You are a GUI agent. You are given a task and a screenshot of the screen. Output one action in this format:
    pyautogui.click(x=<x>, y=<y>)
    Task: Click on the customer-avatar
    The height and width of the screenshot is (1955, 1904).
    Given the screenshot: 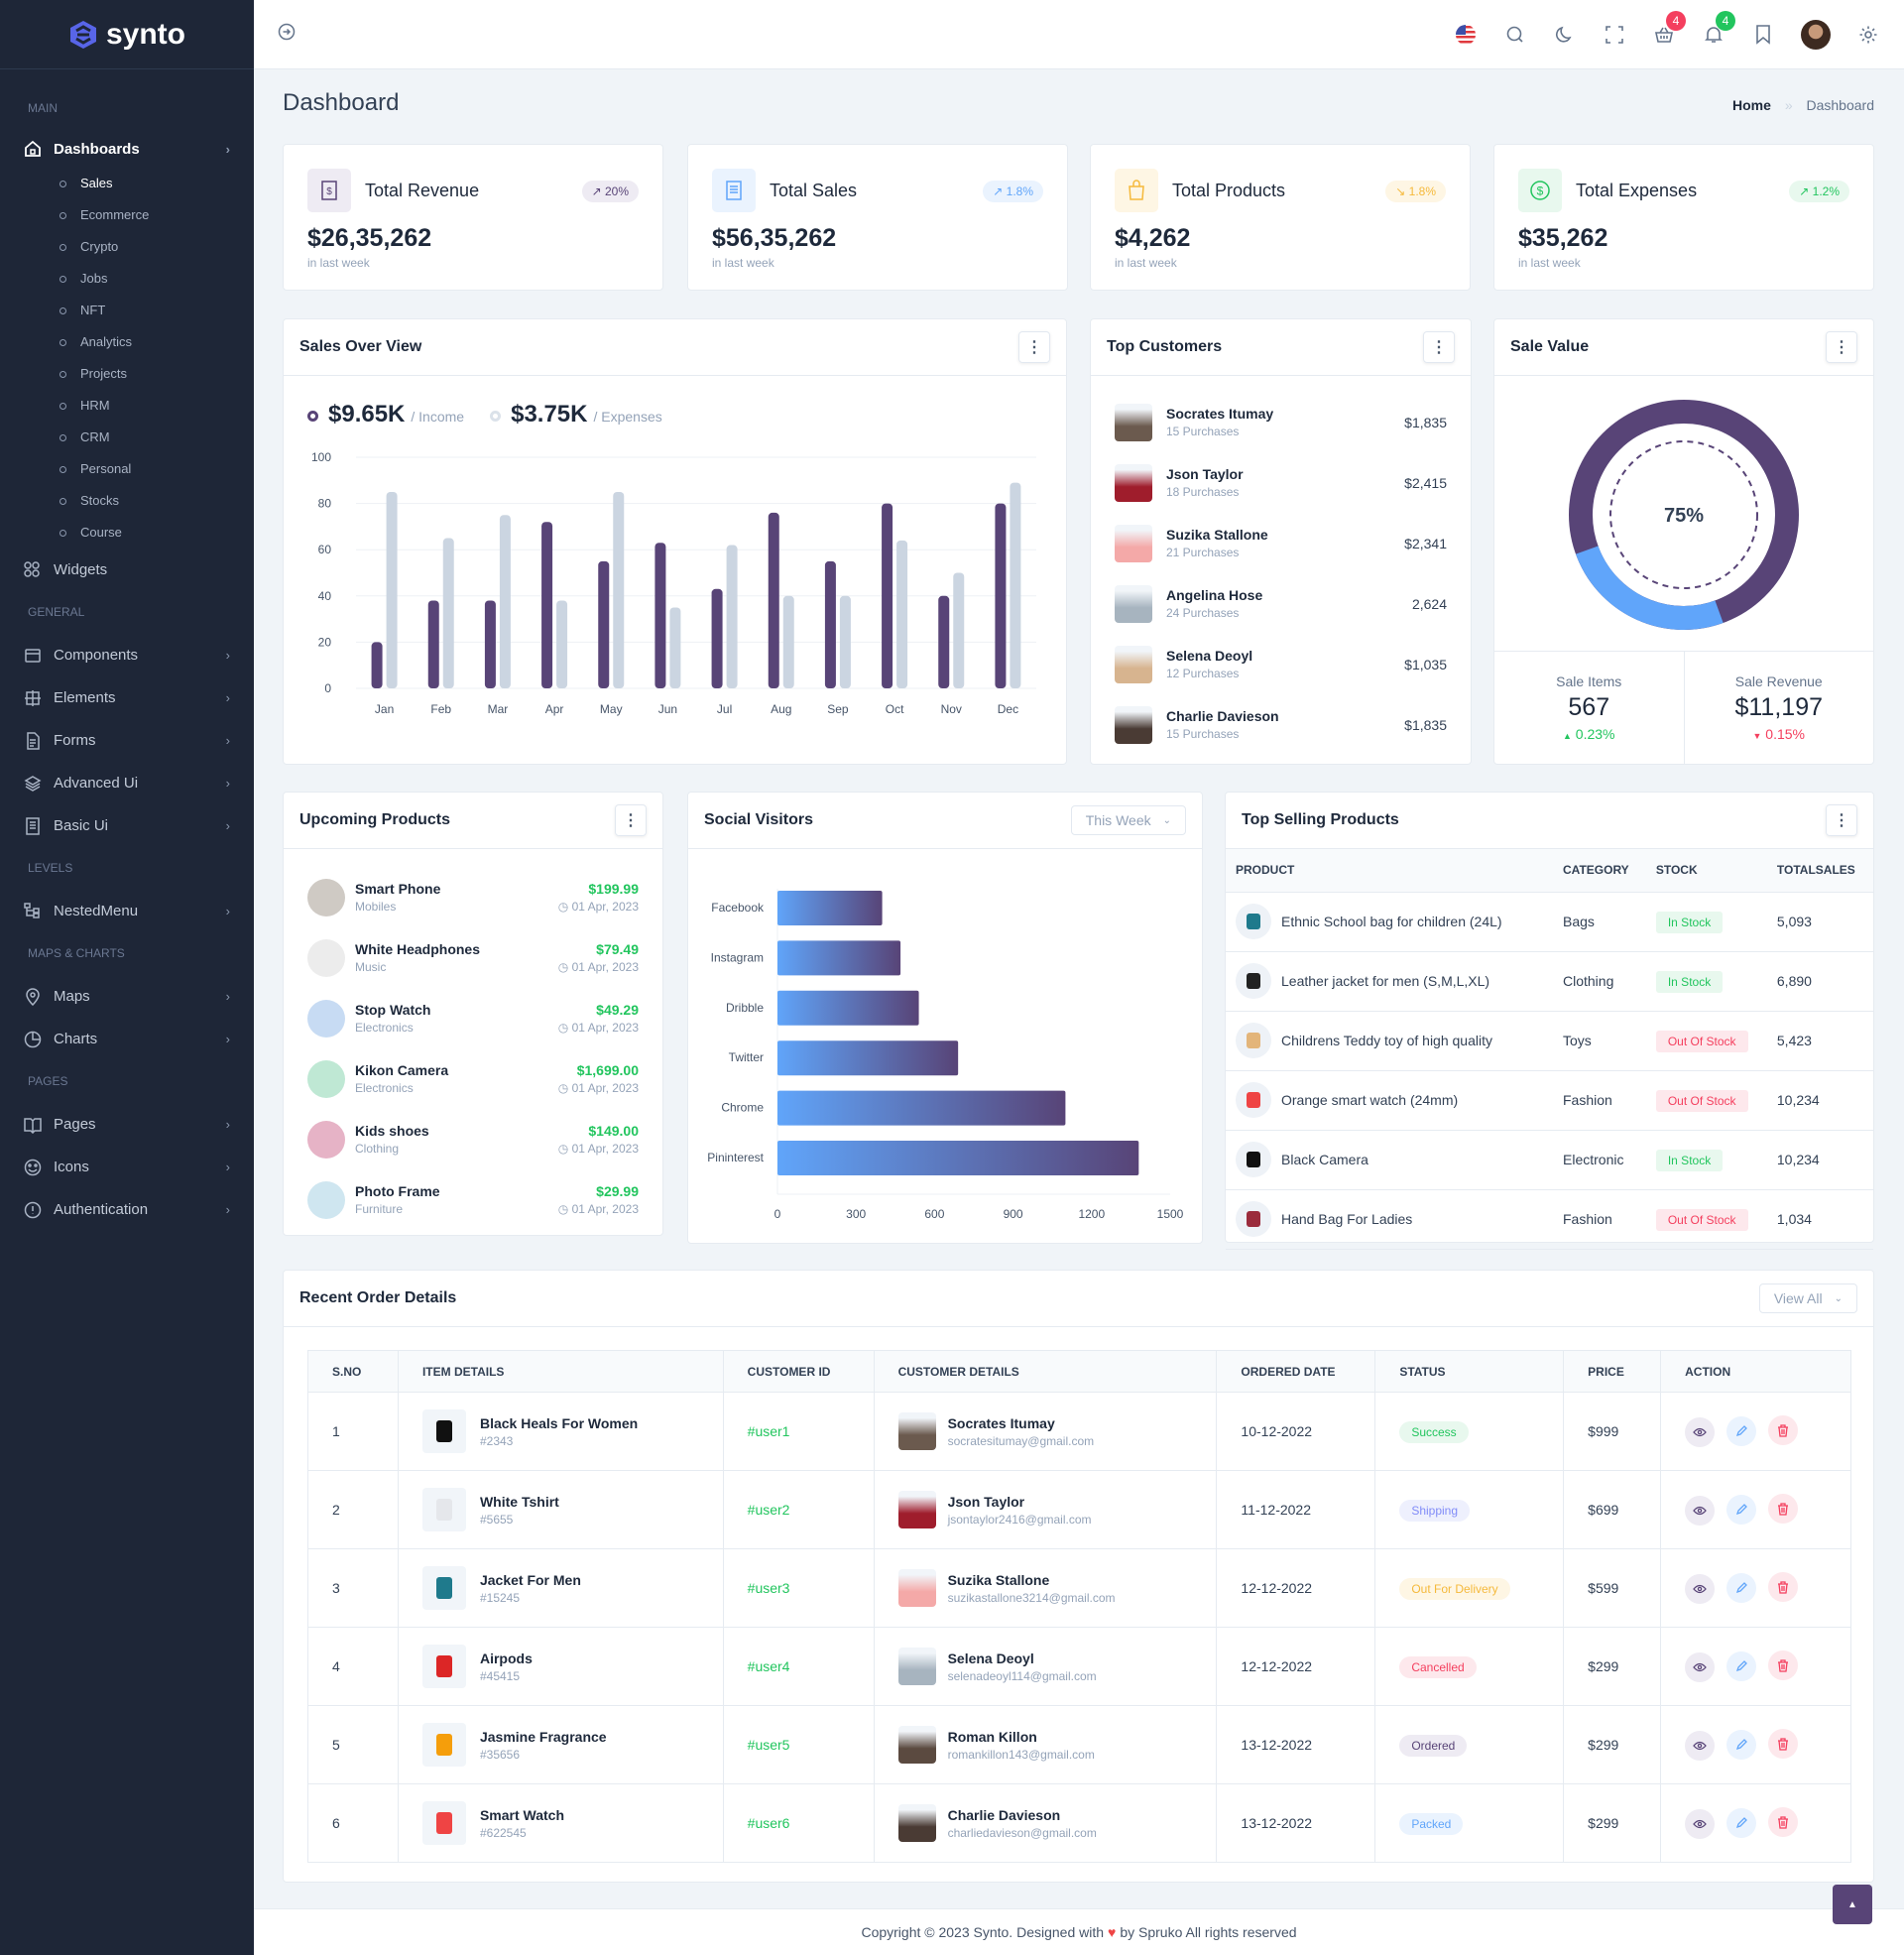 What is the action you would take?
    pyautogui.click(x=916, y=1588)
    